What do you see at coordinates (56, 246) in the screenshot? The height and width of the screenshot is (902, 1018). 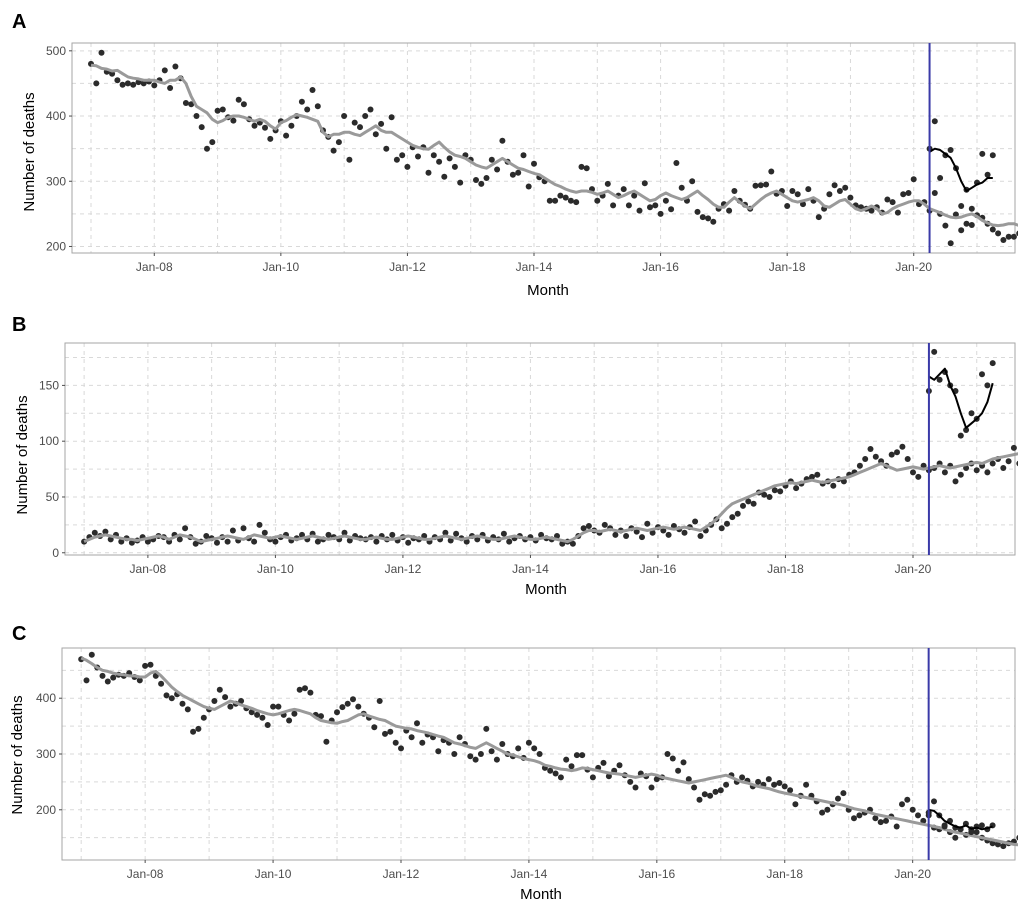 I see `y-tick-label: 200` at bounding box center [56, 246].